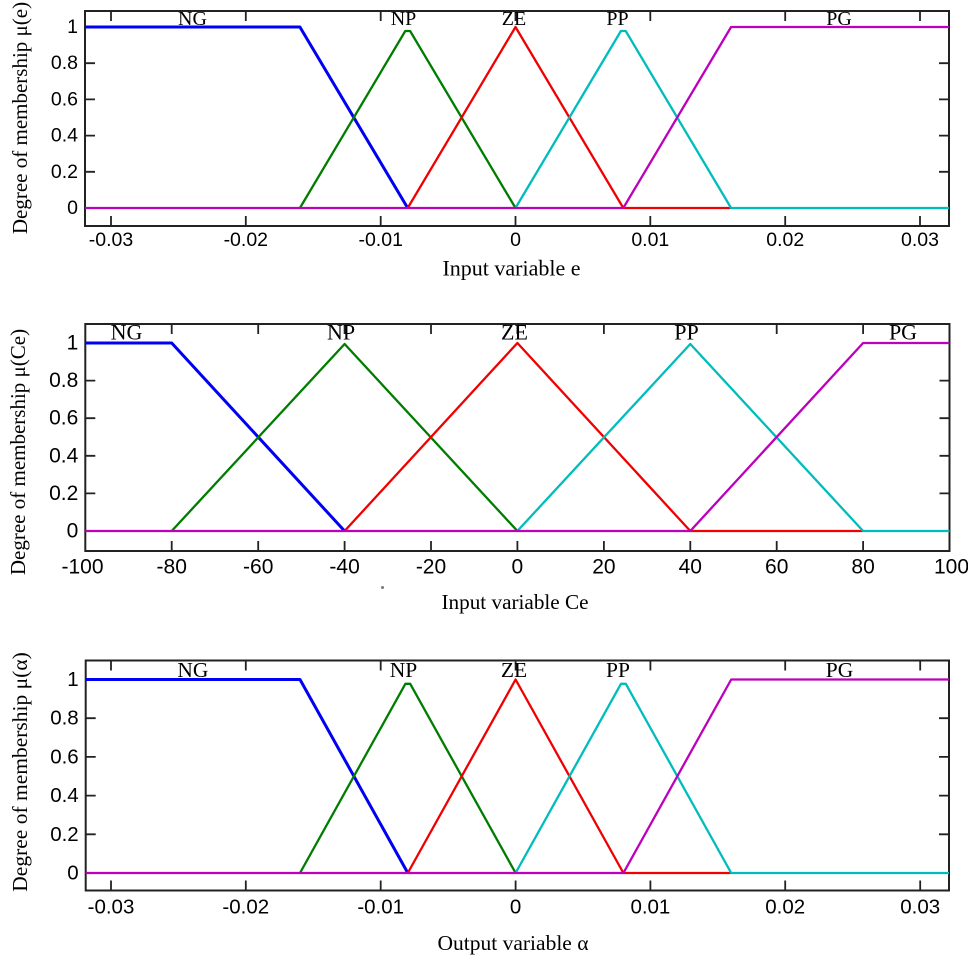 Image resolution: width=968 pixels, height=960 pixels. Describe the element at coordinates (344, 567) in the screenshot. I see `svg-text: -40` at that location.